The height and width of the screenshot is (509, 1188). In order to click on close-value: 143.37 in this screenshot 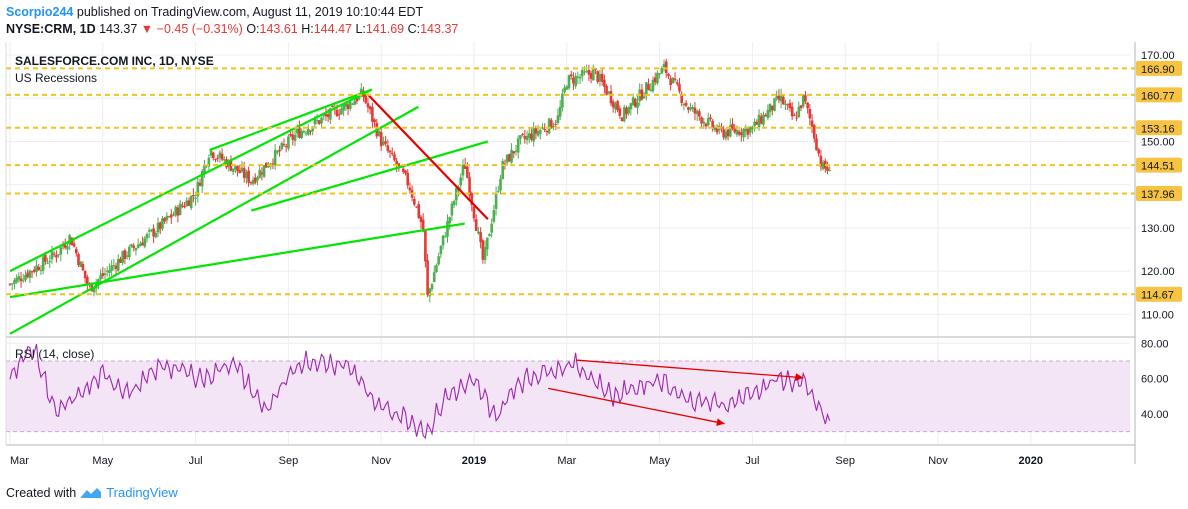, I will do `click(439, 29)`.